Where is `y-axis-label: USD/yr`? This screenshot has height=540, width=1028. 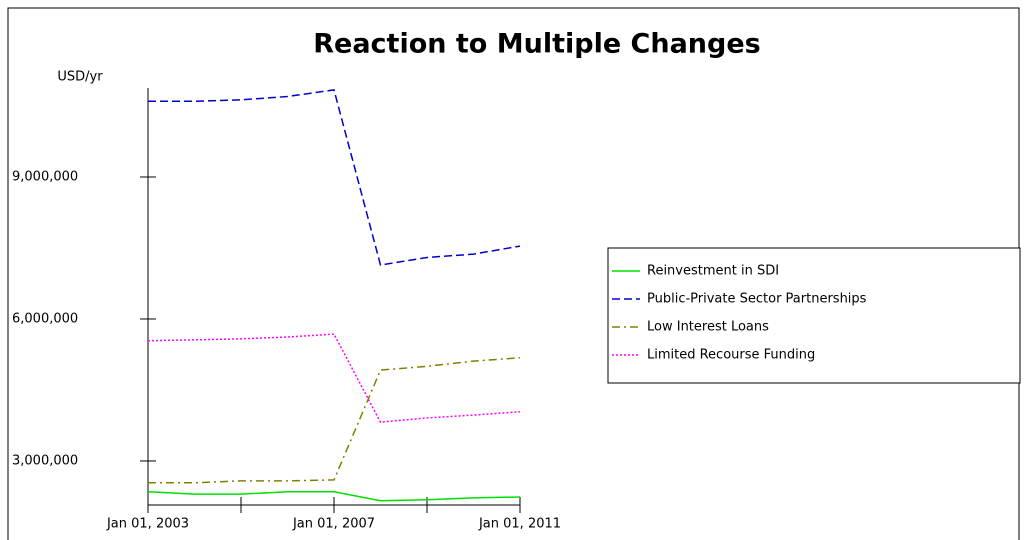
y-axis-label: USD/yr is located at coordinates (80, 77).